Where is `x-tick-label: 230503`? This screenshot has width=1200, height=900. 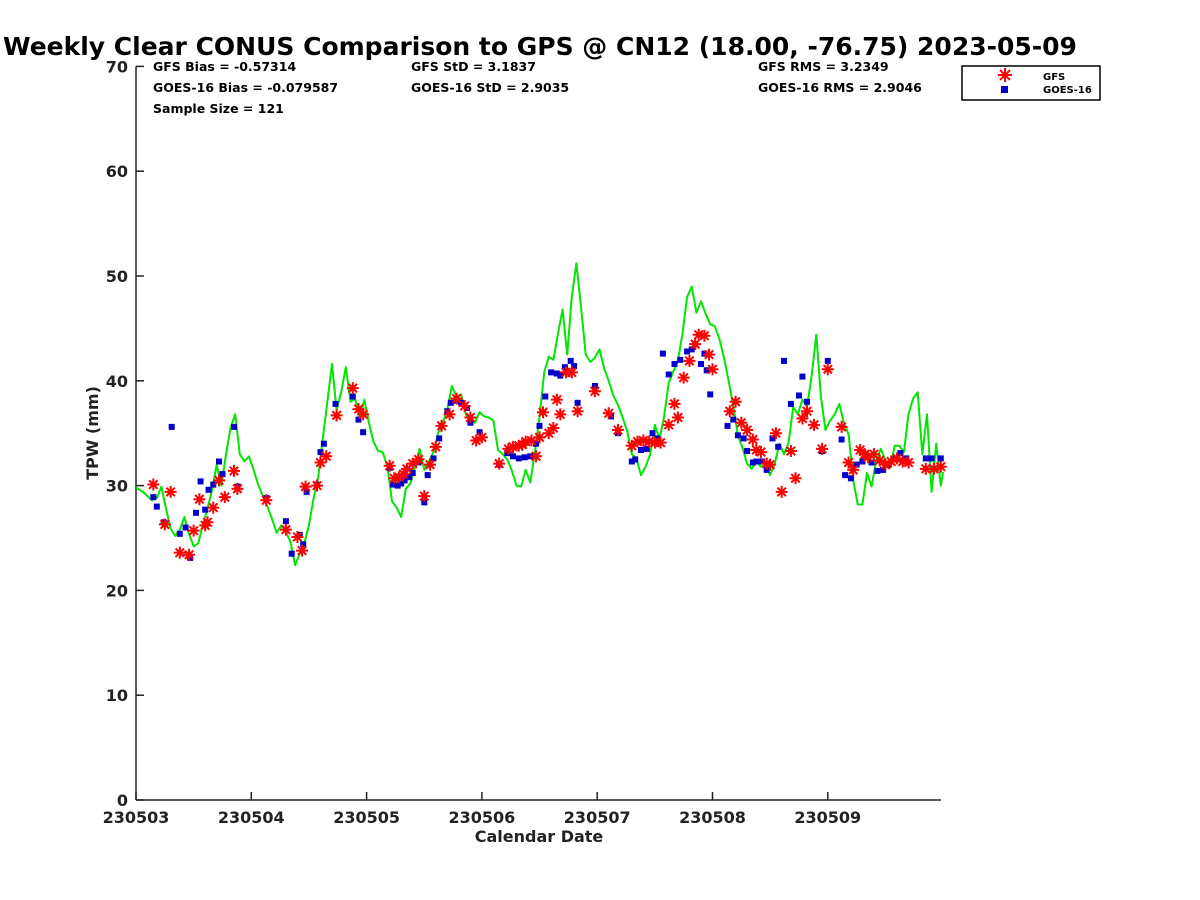 x-tick-label: 230503 is located at coordinates (136, 817).